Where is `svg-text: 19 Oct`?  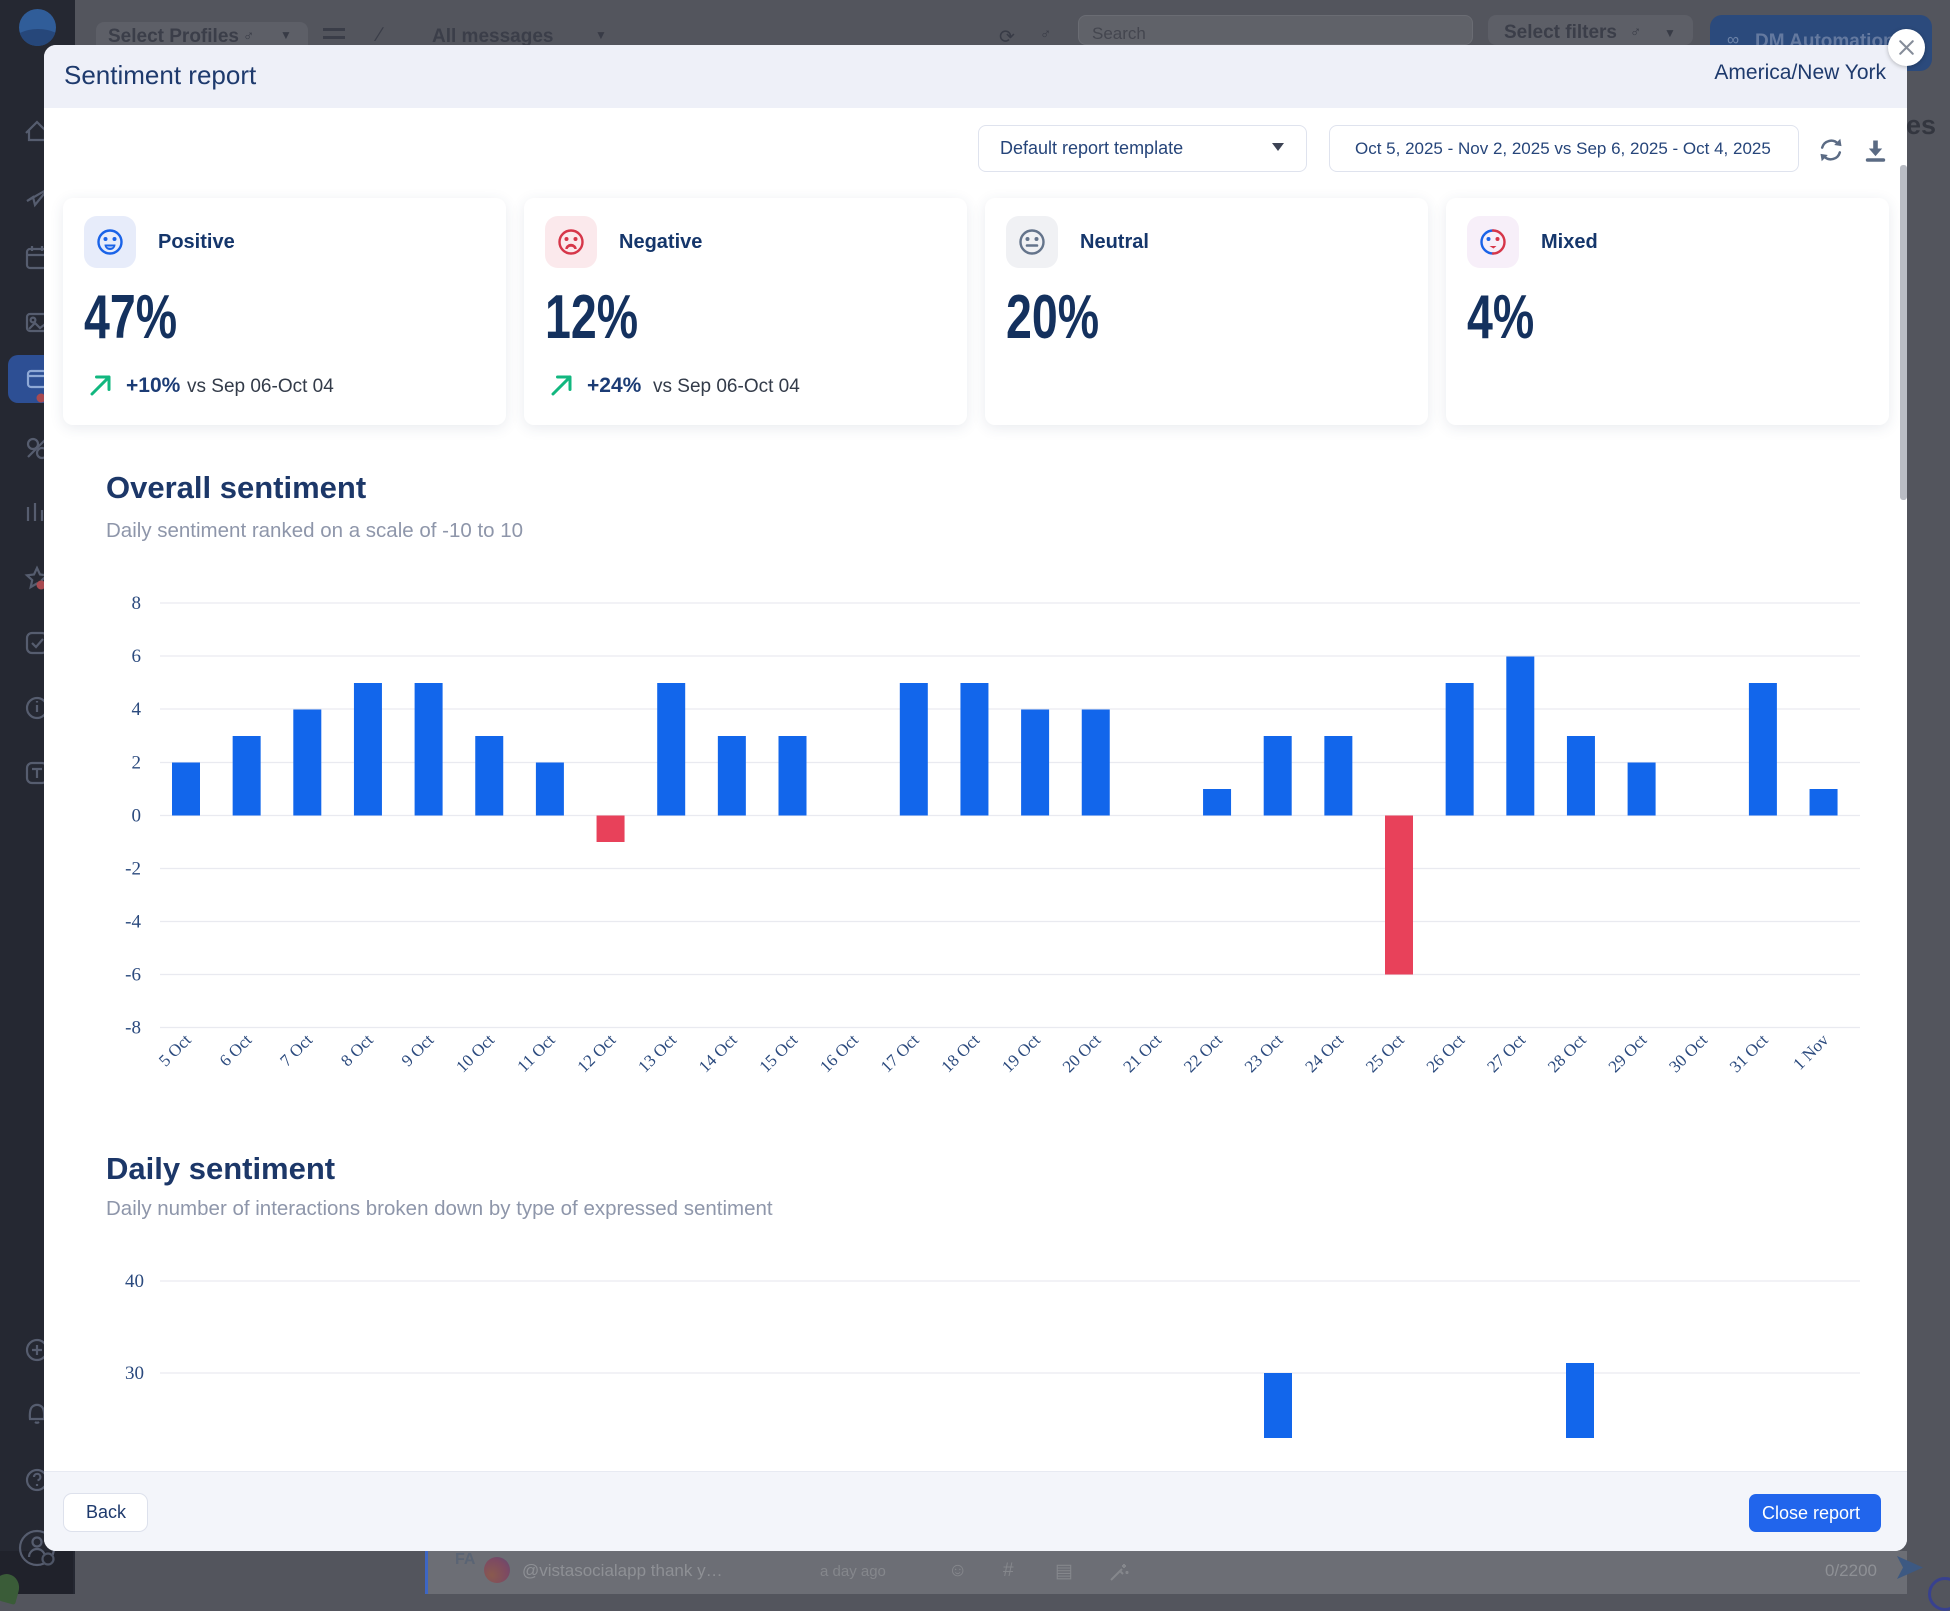 svg-text: 19 Oct is located at coordinates (1021, 1053).